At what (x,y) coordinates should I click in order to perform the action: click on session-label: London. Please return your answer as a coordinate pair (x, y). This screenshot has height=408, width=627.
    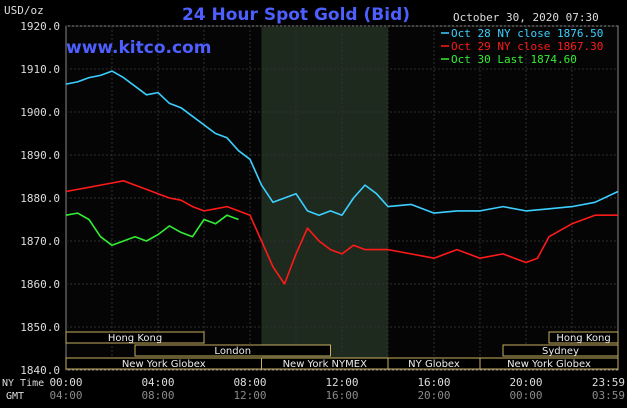
    Looking at the image, I should click on (232, 351).